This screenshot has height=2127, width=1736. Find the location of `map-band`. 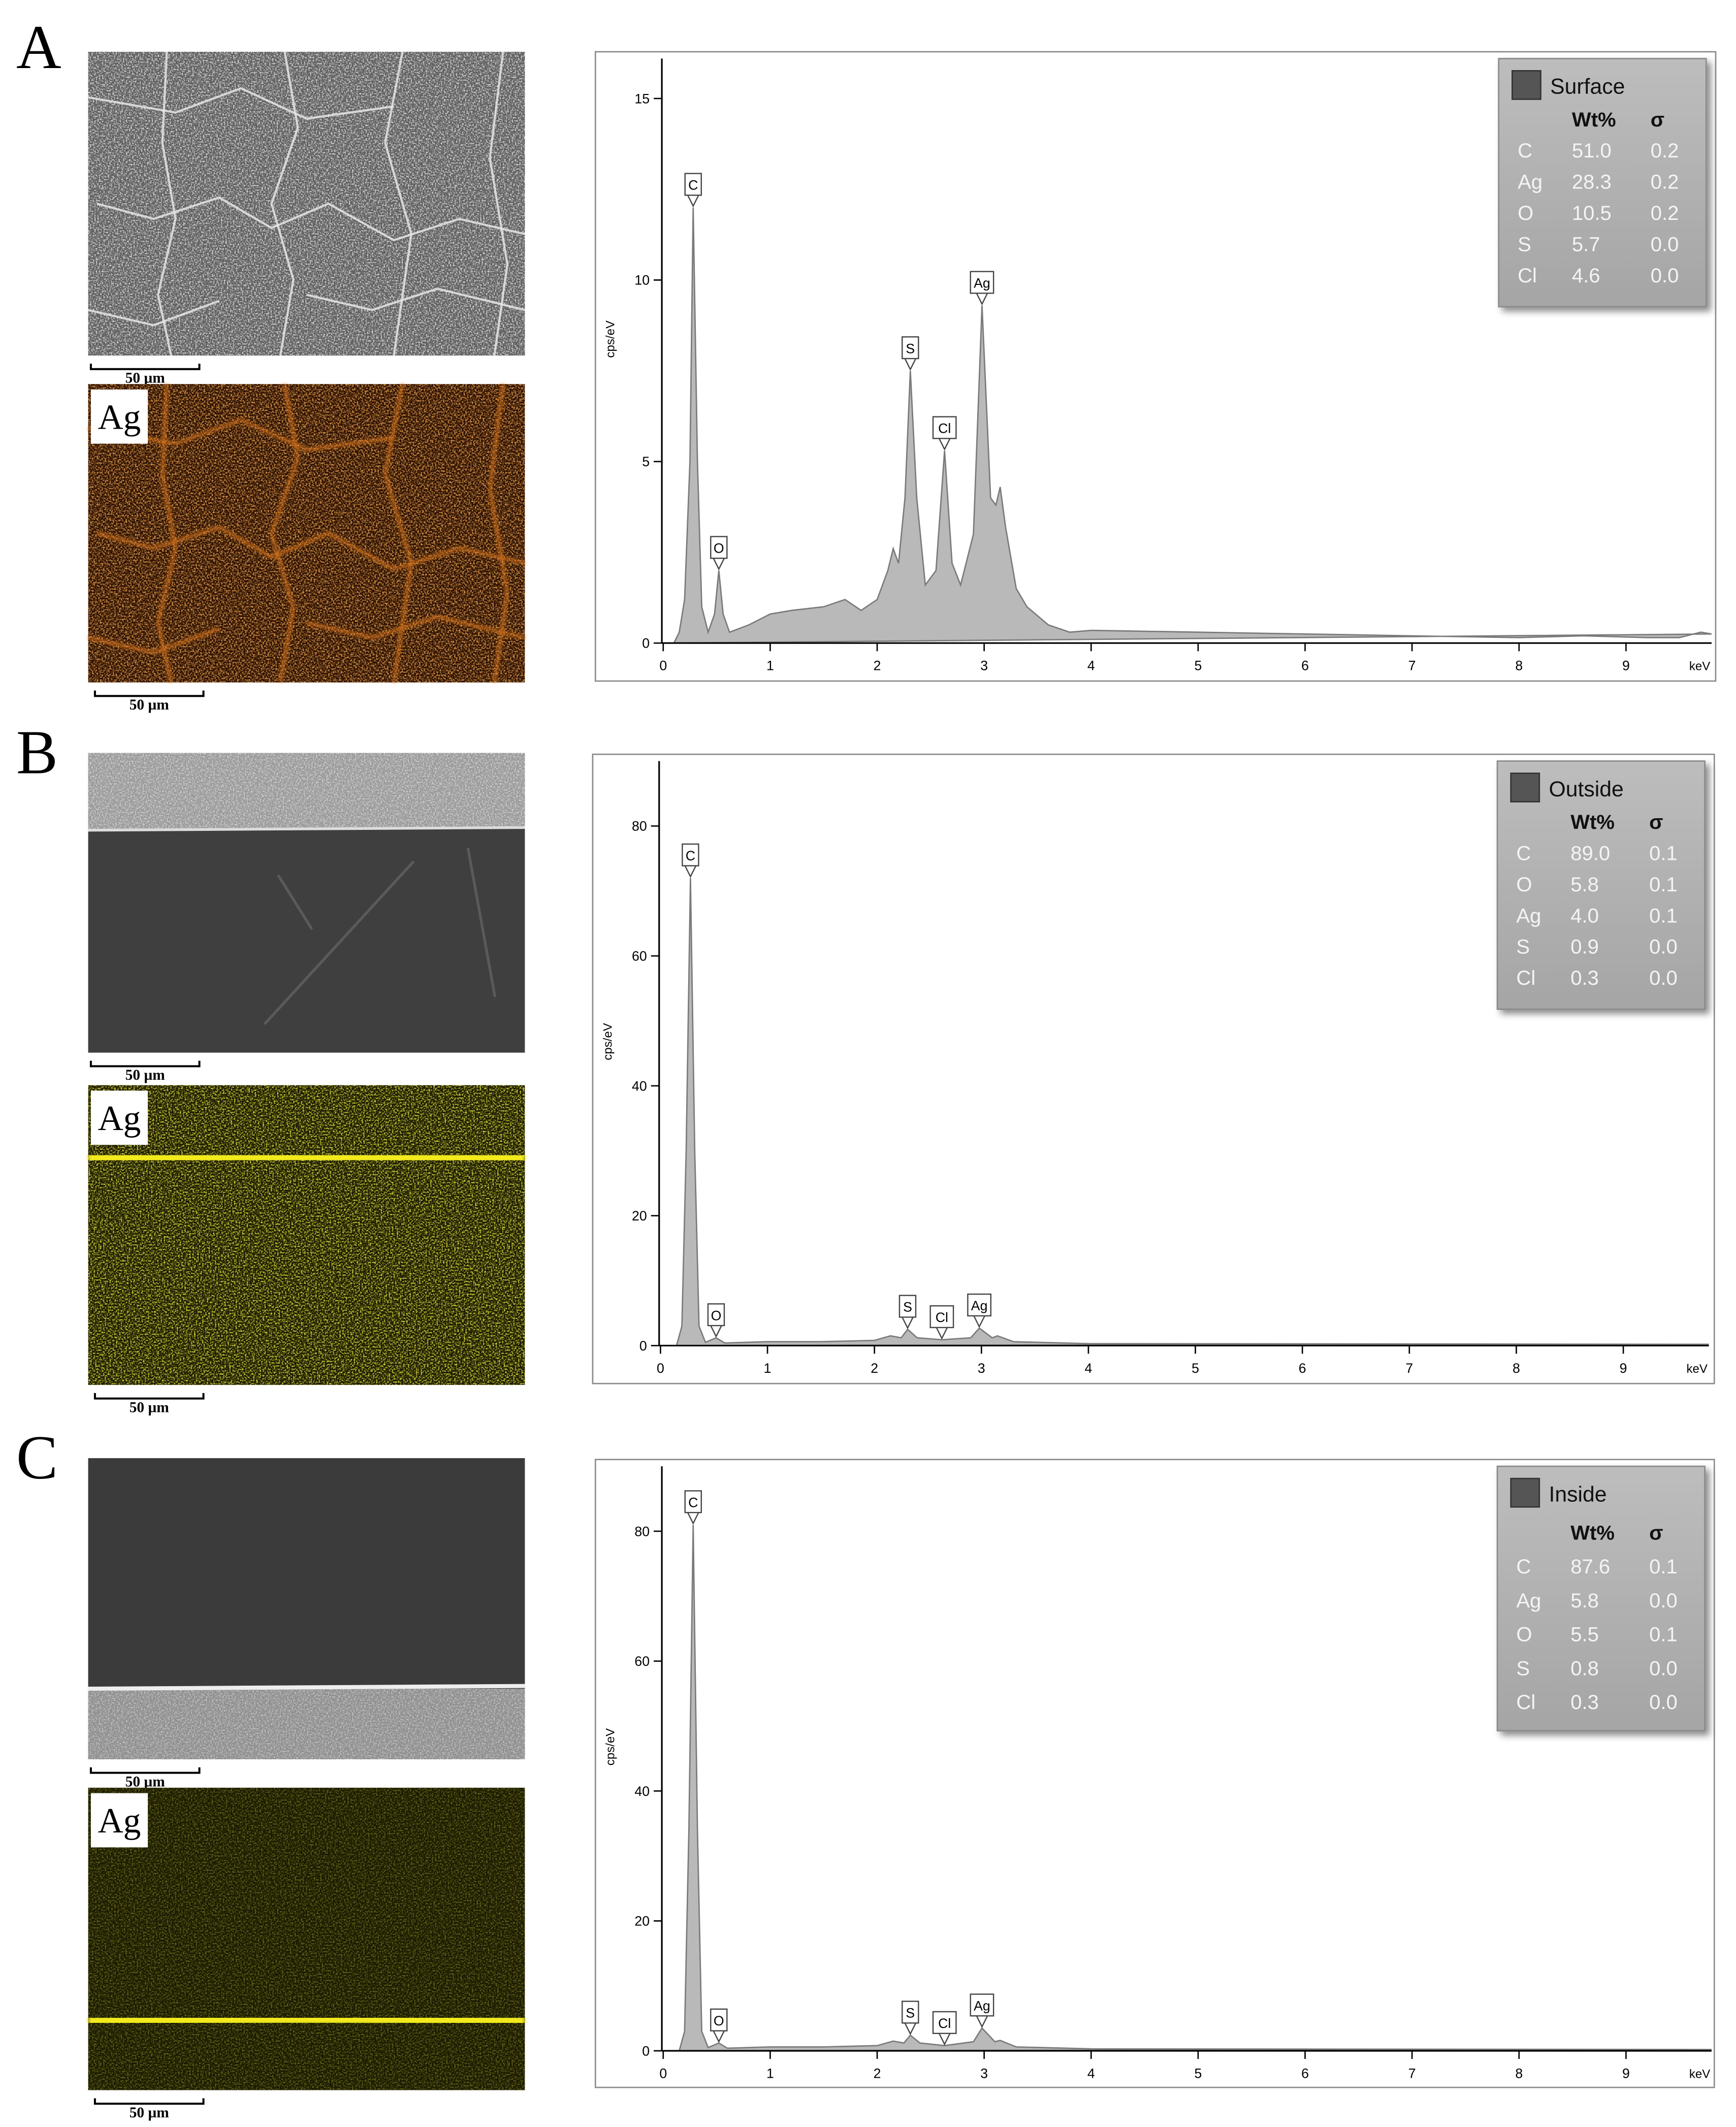

map-band is located at coordinates (306, 2020).